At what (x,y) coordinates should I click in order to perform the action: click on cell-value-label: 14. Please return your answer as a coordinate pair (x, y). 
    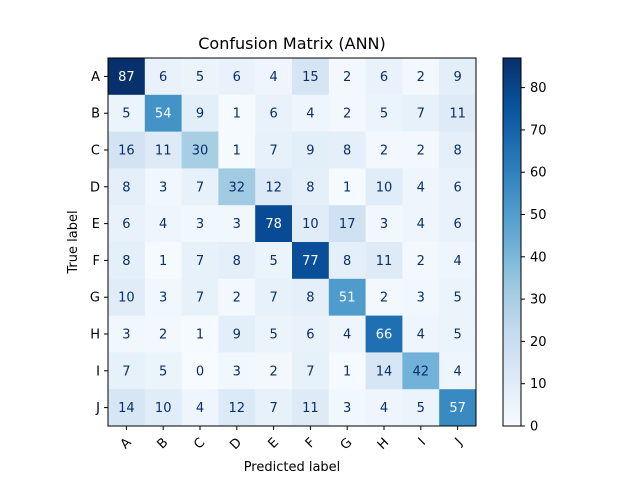
    Looking at the image, I should click on (126, 408).